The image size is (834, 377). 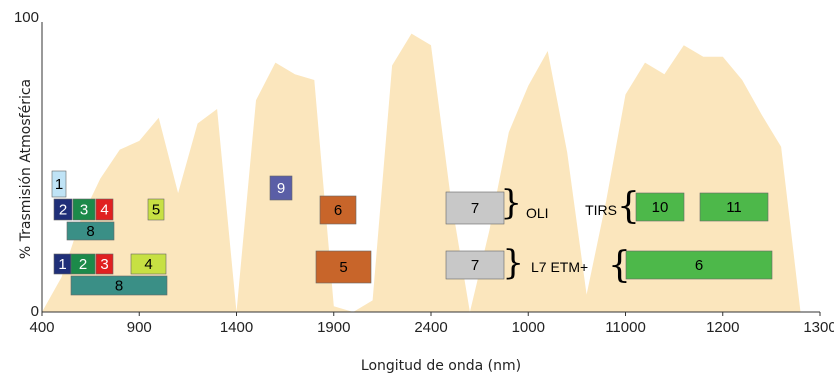 I want to click on sensor-group-label: TIRS, so click(x=601, y=210).